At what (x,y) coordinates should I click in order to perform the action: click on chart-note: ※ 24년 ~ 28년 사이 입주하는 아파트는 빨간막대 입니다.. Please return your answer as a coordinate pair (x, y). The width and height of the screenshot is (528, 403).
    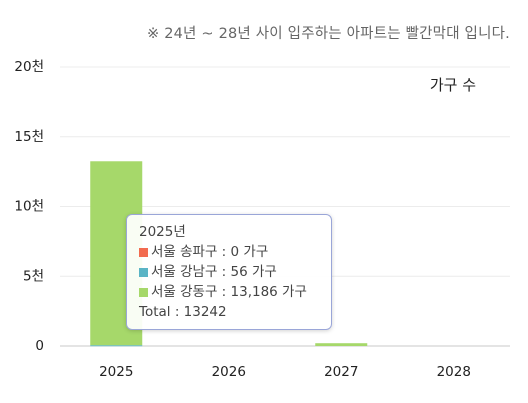
    Looking at the image, I should click on (328, 34).